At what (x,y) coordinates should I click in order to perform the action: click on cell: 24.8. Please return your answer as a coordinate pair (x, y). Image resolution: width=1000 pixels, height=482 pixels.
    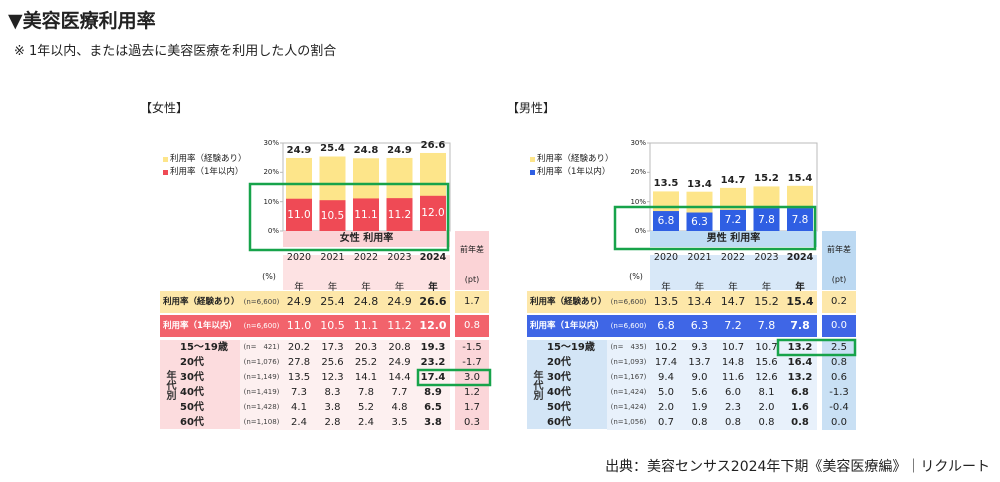
    Looking at the image, I should click on (366, 301).